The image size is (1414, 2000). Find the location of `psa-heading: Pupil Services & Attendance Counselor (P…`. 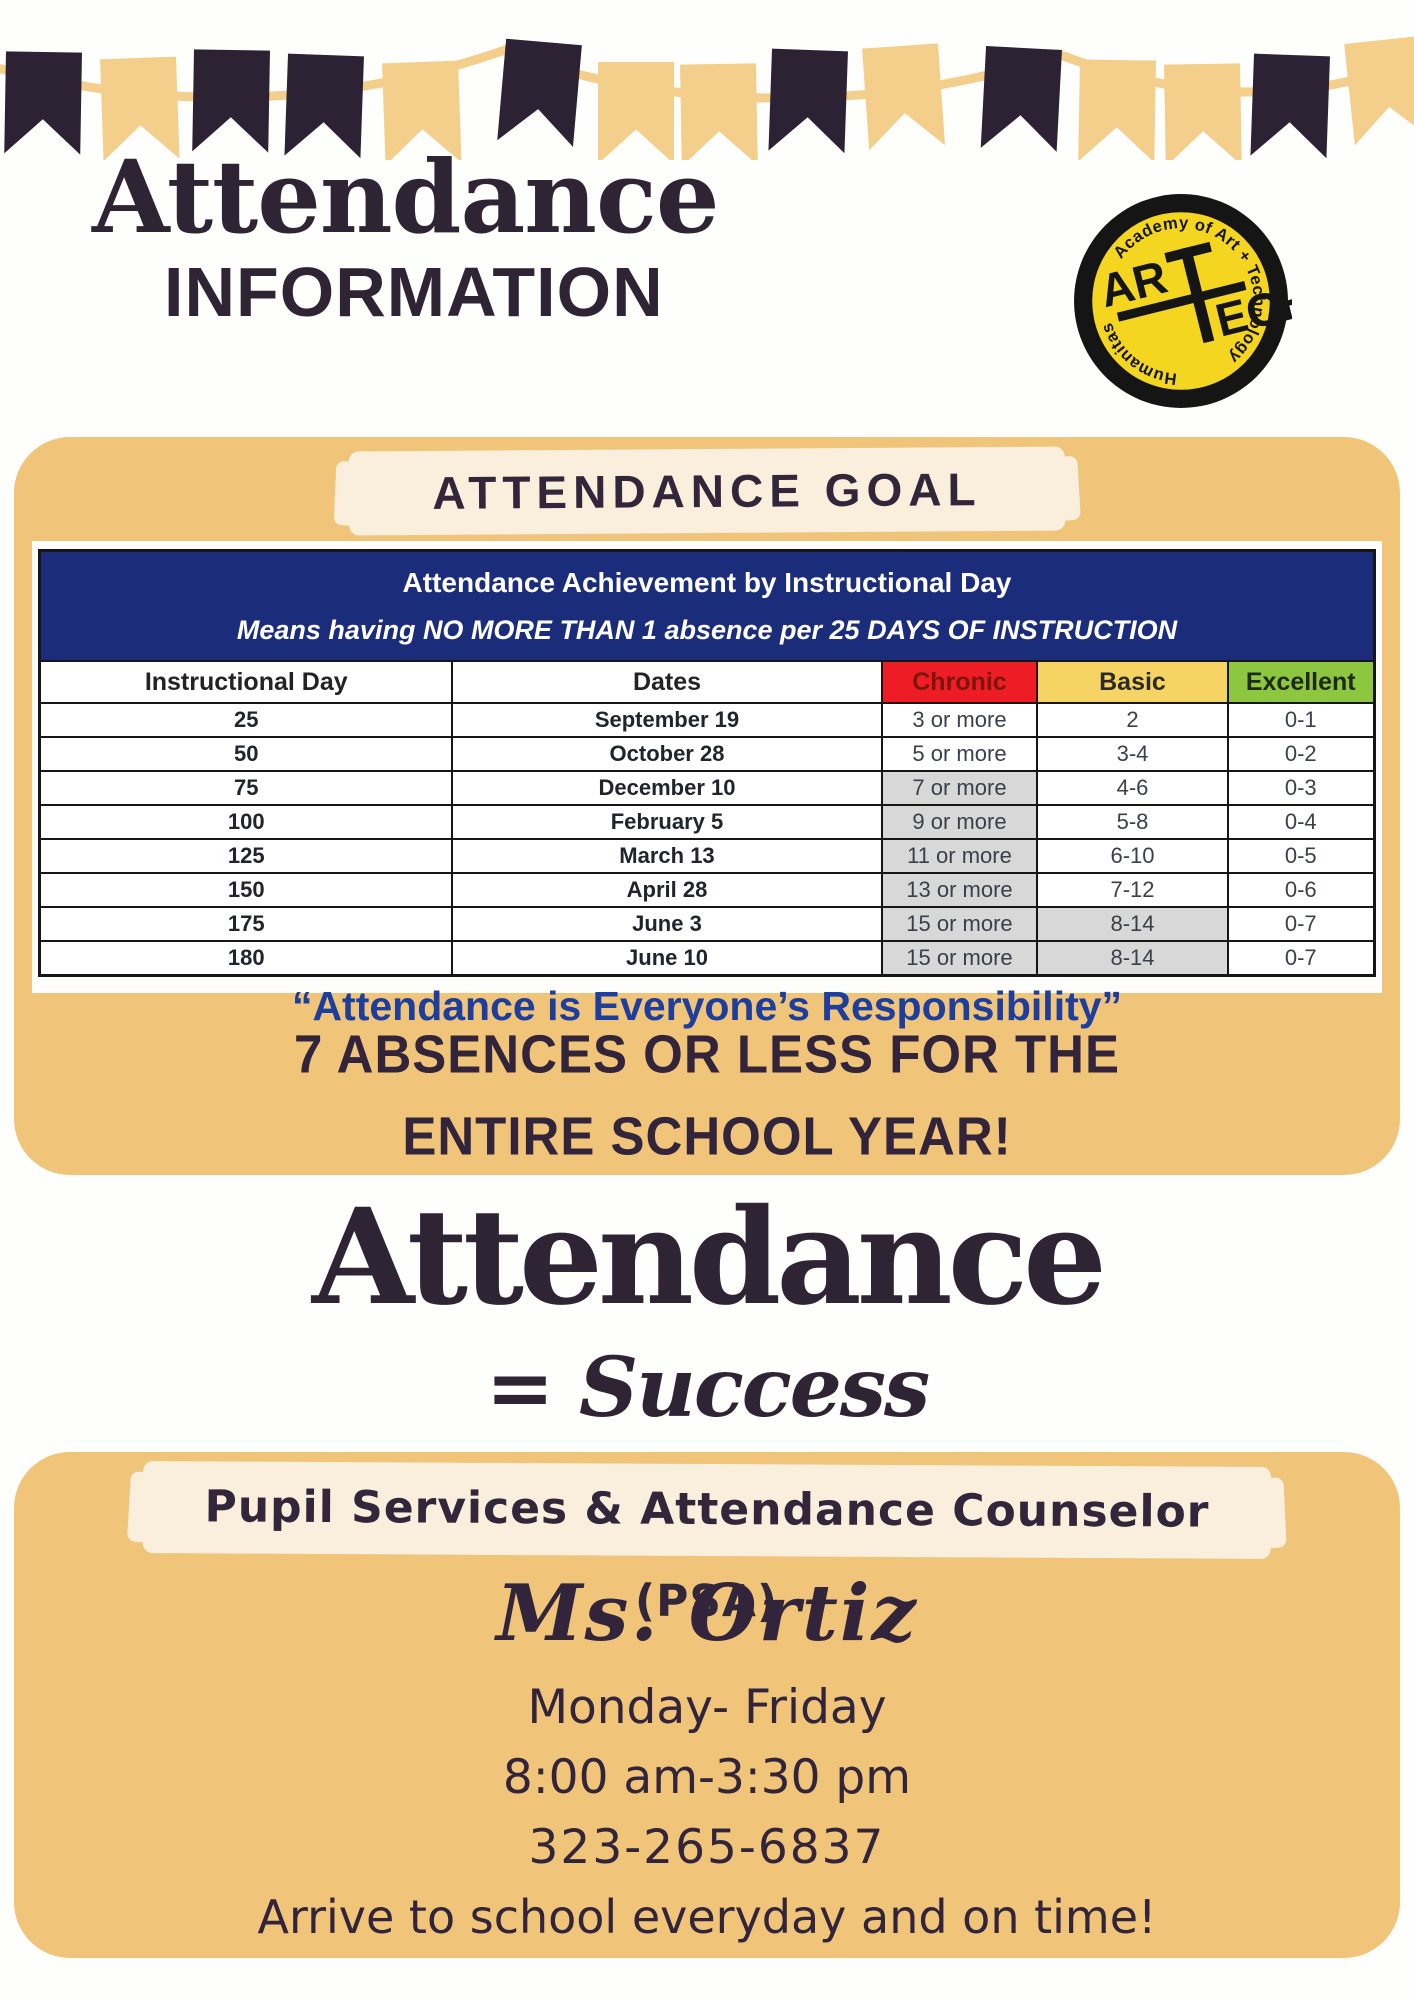

psa-heading: Pupil Services & Attendance Counselor (P… is located at coordinates (707, 1544).